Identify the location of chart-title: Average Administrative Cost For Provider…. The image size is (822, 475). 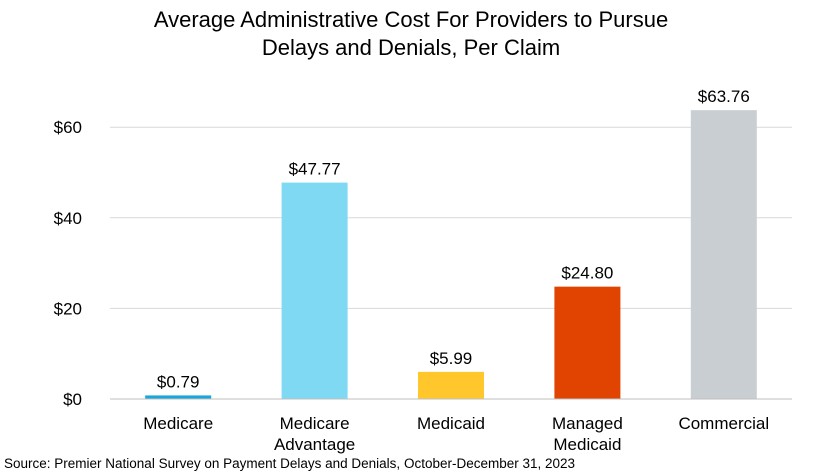
(411, 34).